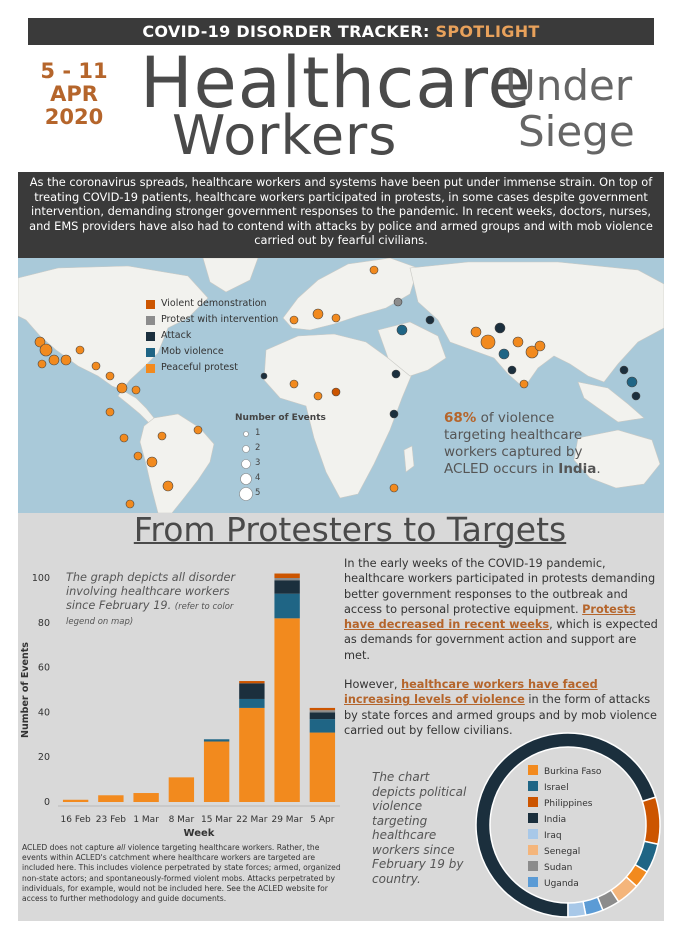 The image size is (700, 927). What do you see at coordinates (285, 135) in the screenshot?
I see `title-workers: Workers` at bounding box center [285, 135].